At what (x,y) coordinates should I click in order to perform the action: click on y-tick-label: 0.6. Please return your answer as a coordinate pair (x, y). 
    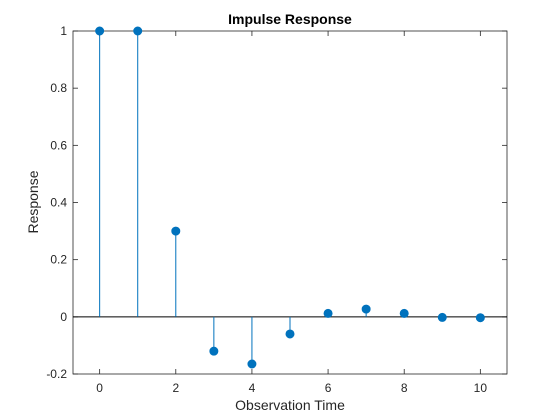
    Looking at the image, I should click on (58, 145).